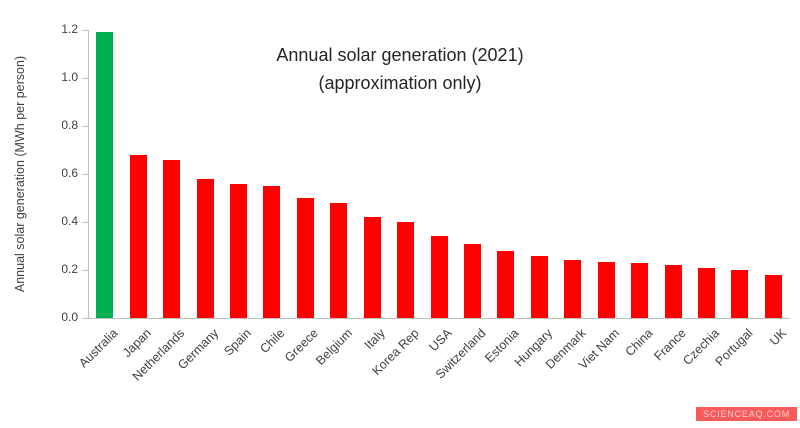 Image resolution: width=800 pixels, height=428 pixels. I want to click on y-tick-label: 0.4, so click(69, 221).